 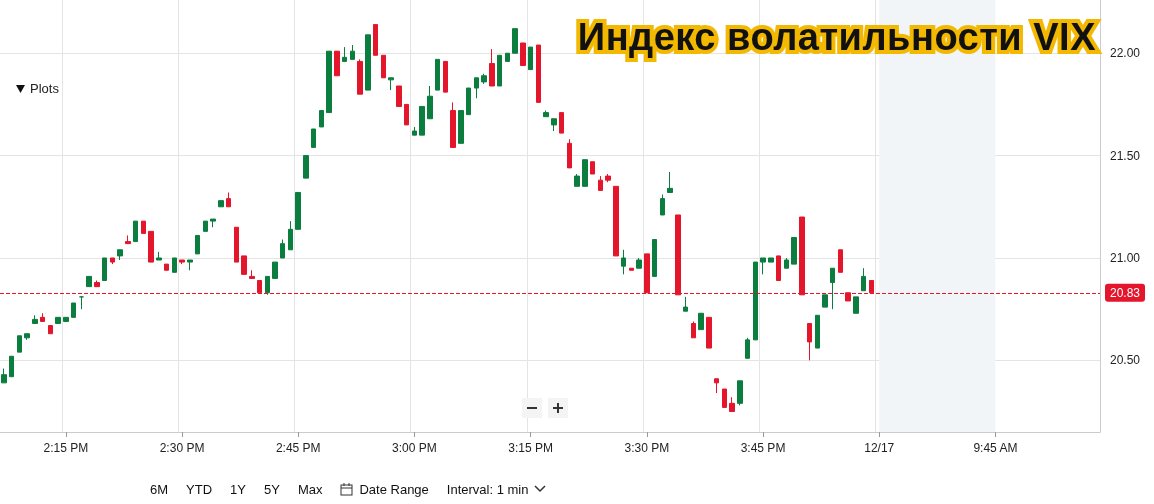 I want to click on x-tick-label: 3:45 PM, so click(x=763, y=448).